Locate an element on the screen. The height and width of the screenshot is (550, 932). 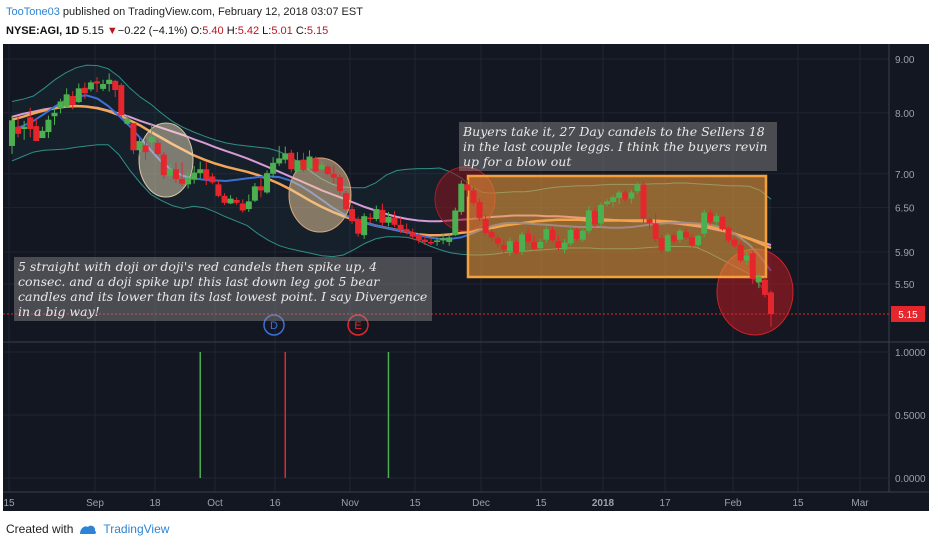
x-tick-label: 18 is located at coordinates (155, 503).